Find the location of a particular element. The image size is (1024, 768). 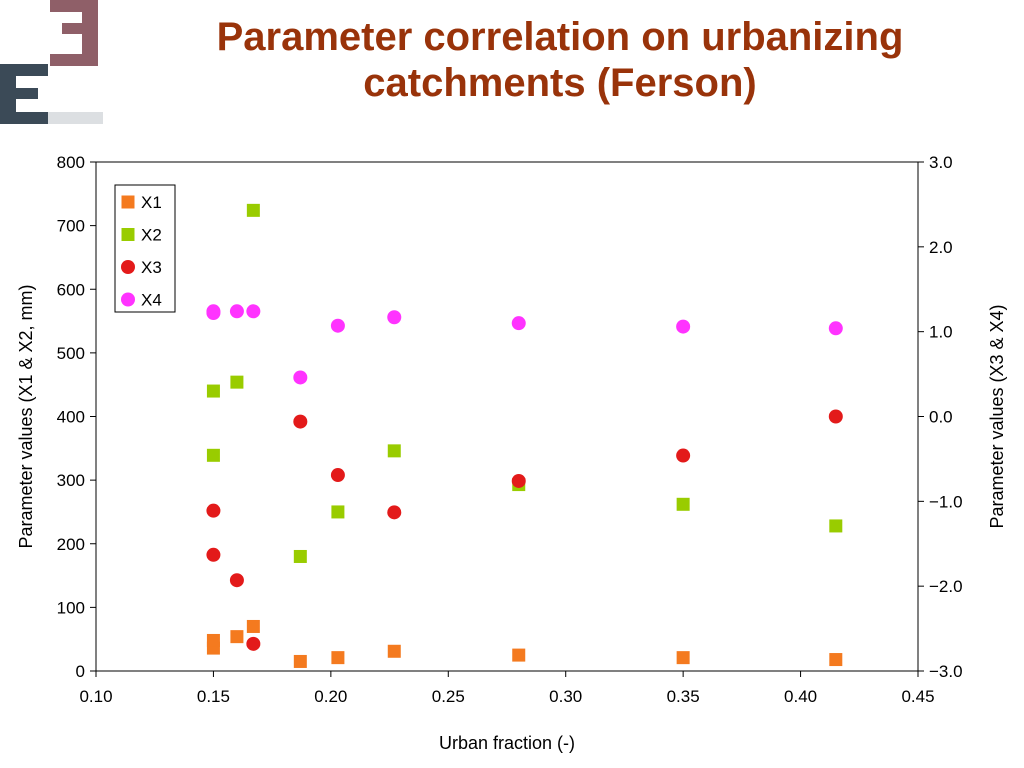

x-tick-label: 0.20 is located at coordinates (330, 696).